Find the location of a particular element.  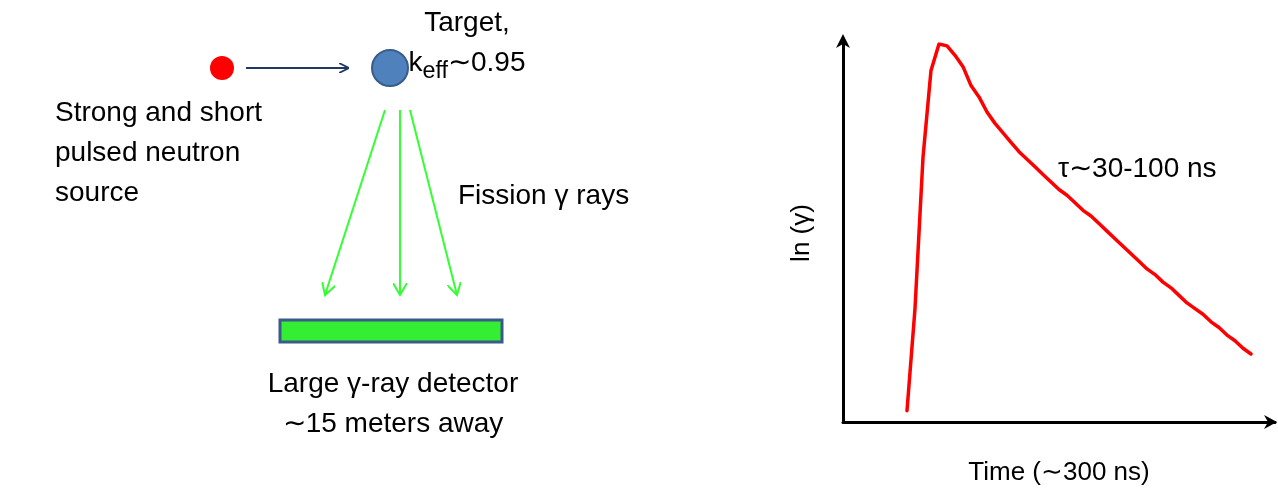

text: Fission γ rays is located at coordinates (544, 195).